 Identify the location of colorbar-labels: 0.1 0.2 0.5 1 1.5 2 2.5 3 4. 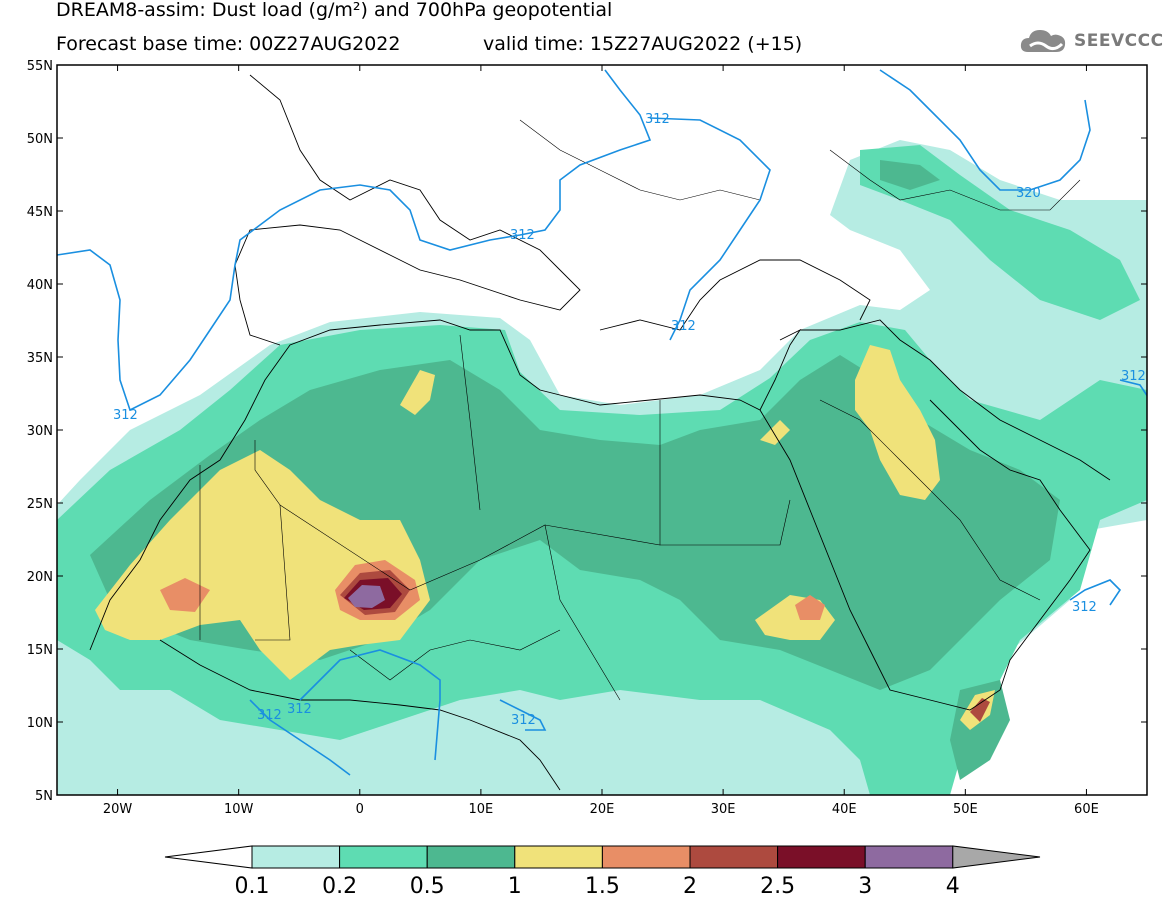
(597, 886).